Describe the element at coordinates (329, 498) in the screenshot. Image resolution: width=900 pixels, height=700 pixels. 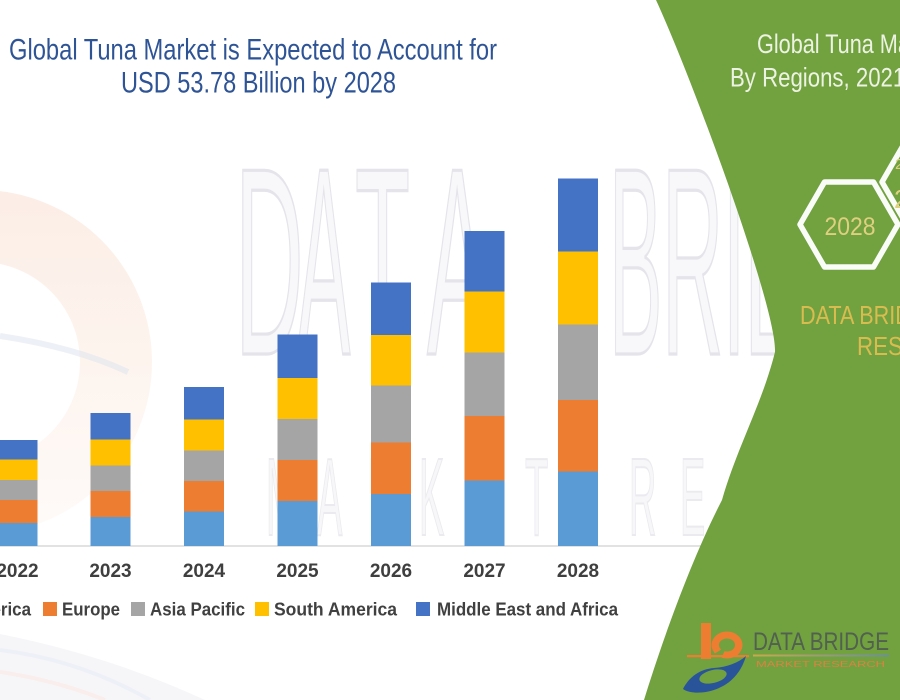
I see `svg-text: A` at that location.